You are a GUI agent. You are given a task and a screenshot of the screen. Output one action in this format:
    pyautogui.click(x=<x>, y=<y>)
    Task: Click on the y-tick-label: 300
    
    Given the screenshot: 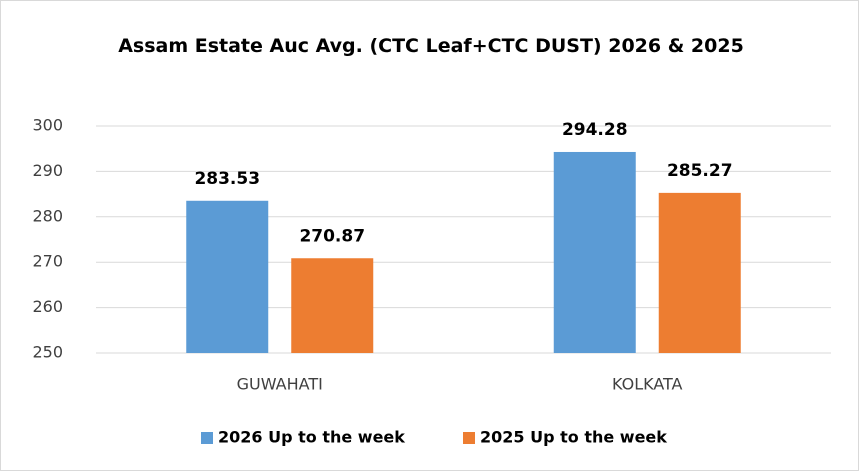 What is the action you would take?
    pyautogui.click(x=47, y=125)
    